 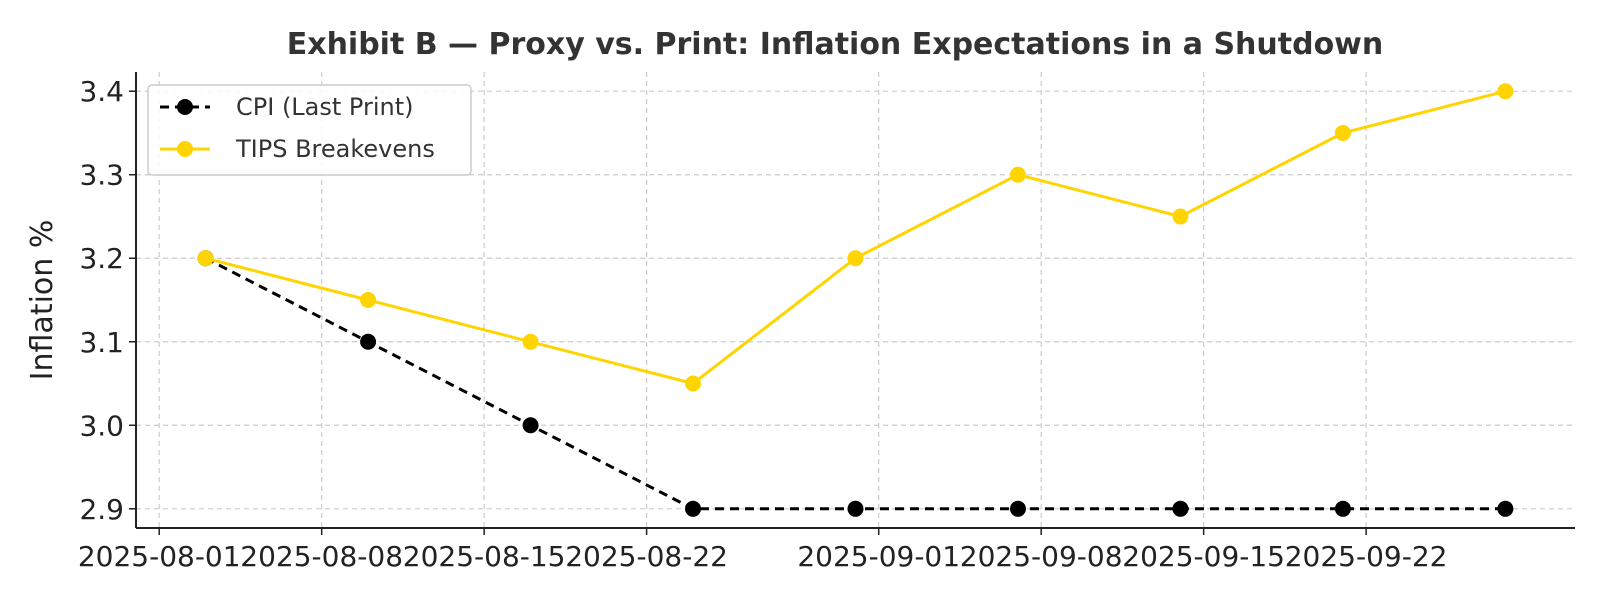 I want to click on x-tick-label: 2025-09-01, so click(x=878, y=556).